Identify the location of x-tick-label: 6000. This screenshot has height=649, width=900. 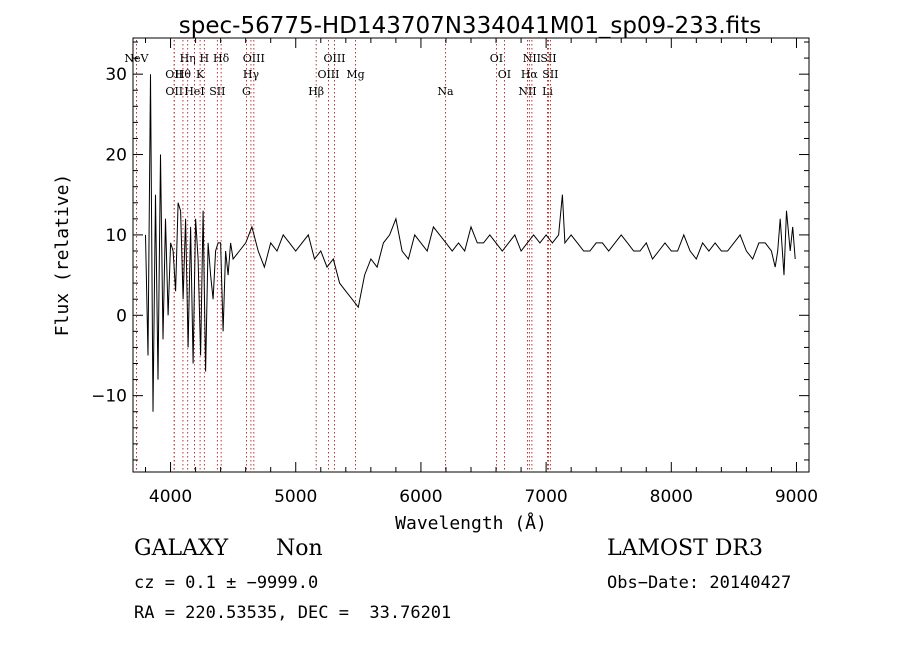
(420, 497).